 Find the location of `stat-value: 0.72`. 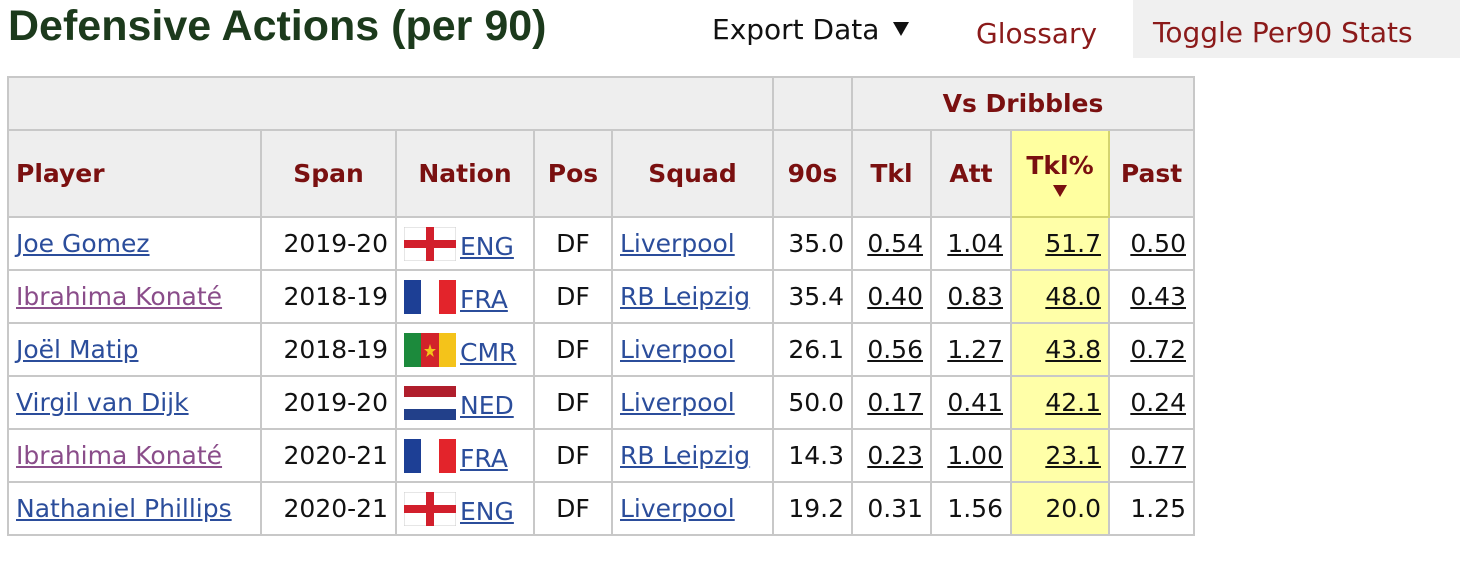

stat-value: 0.72 is located at coordinates (1158, 349).